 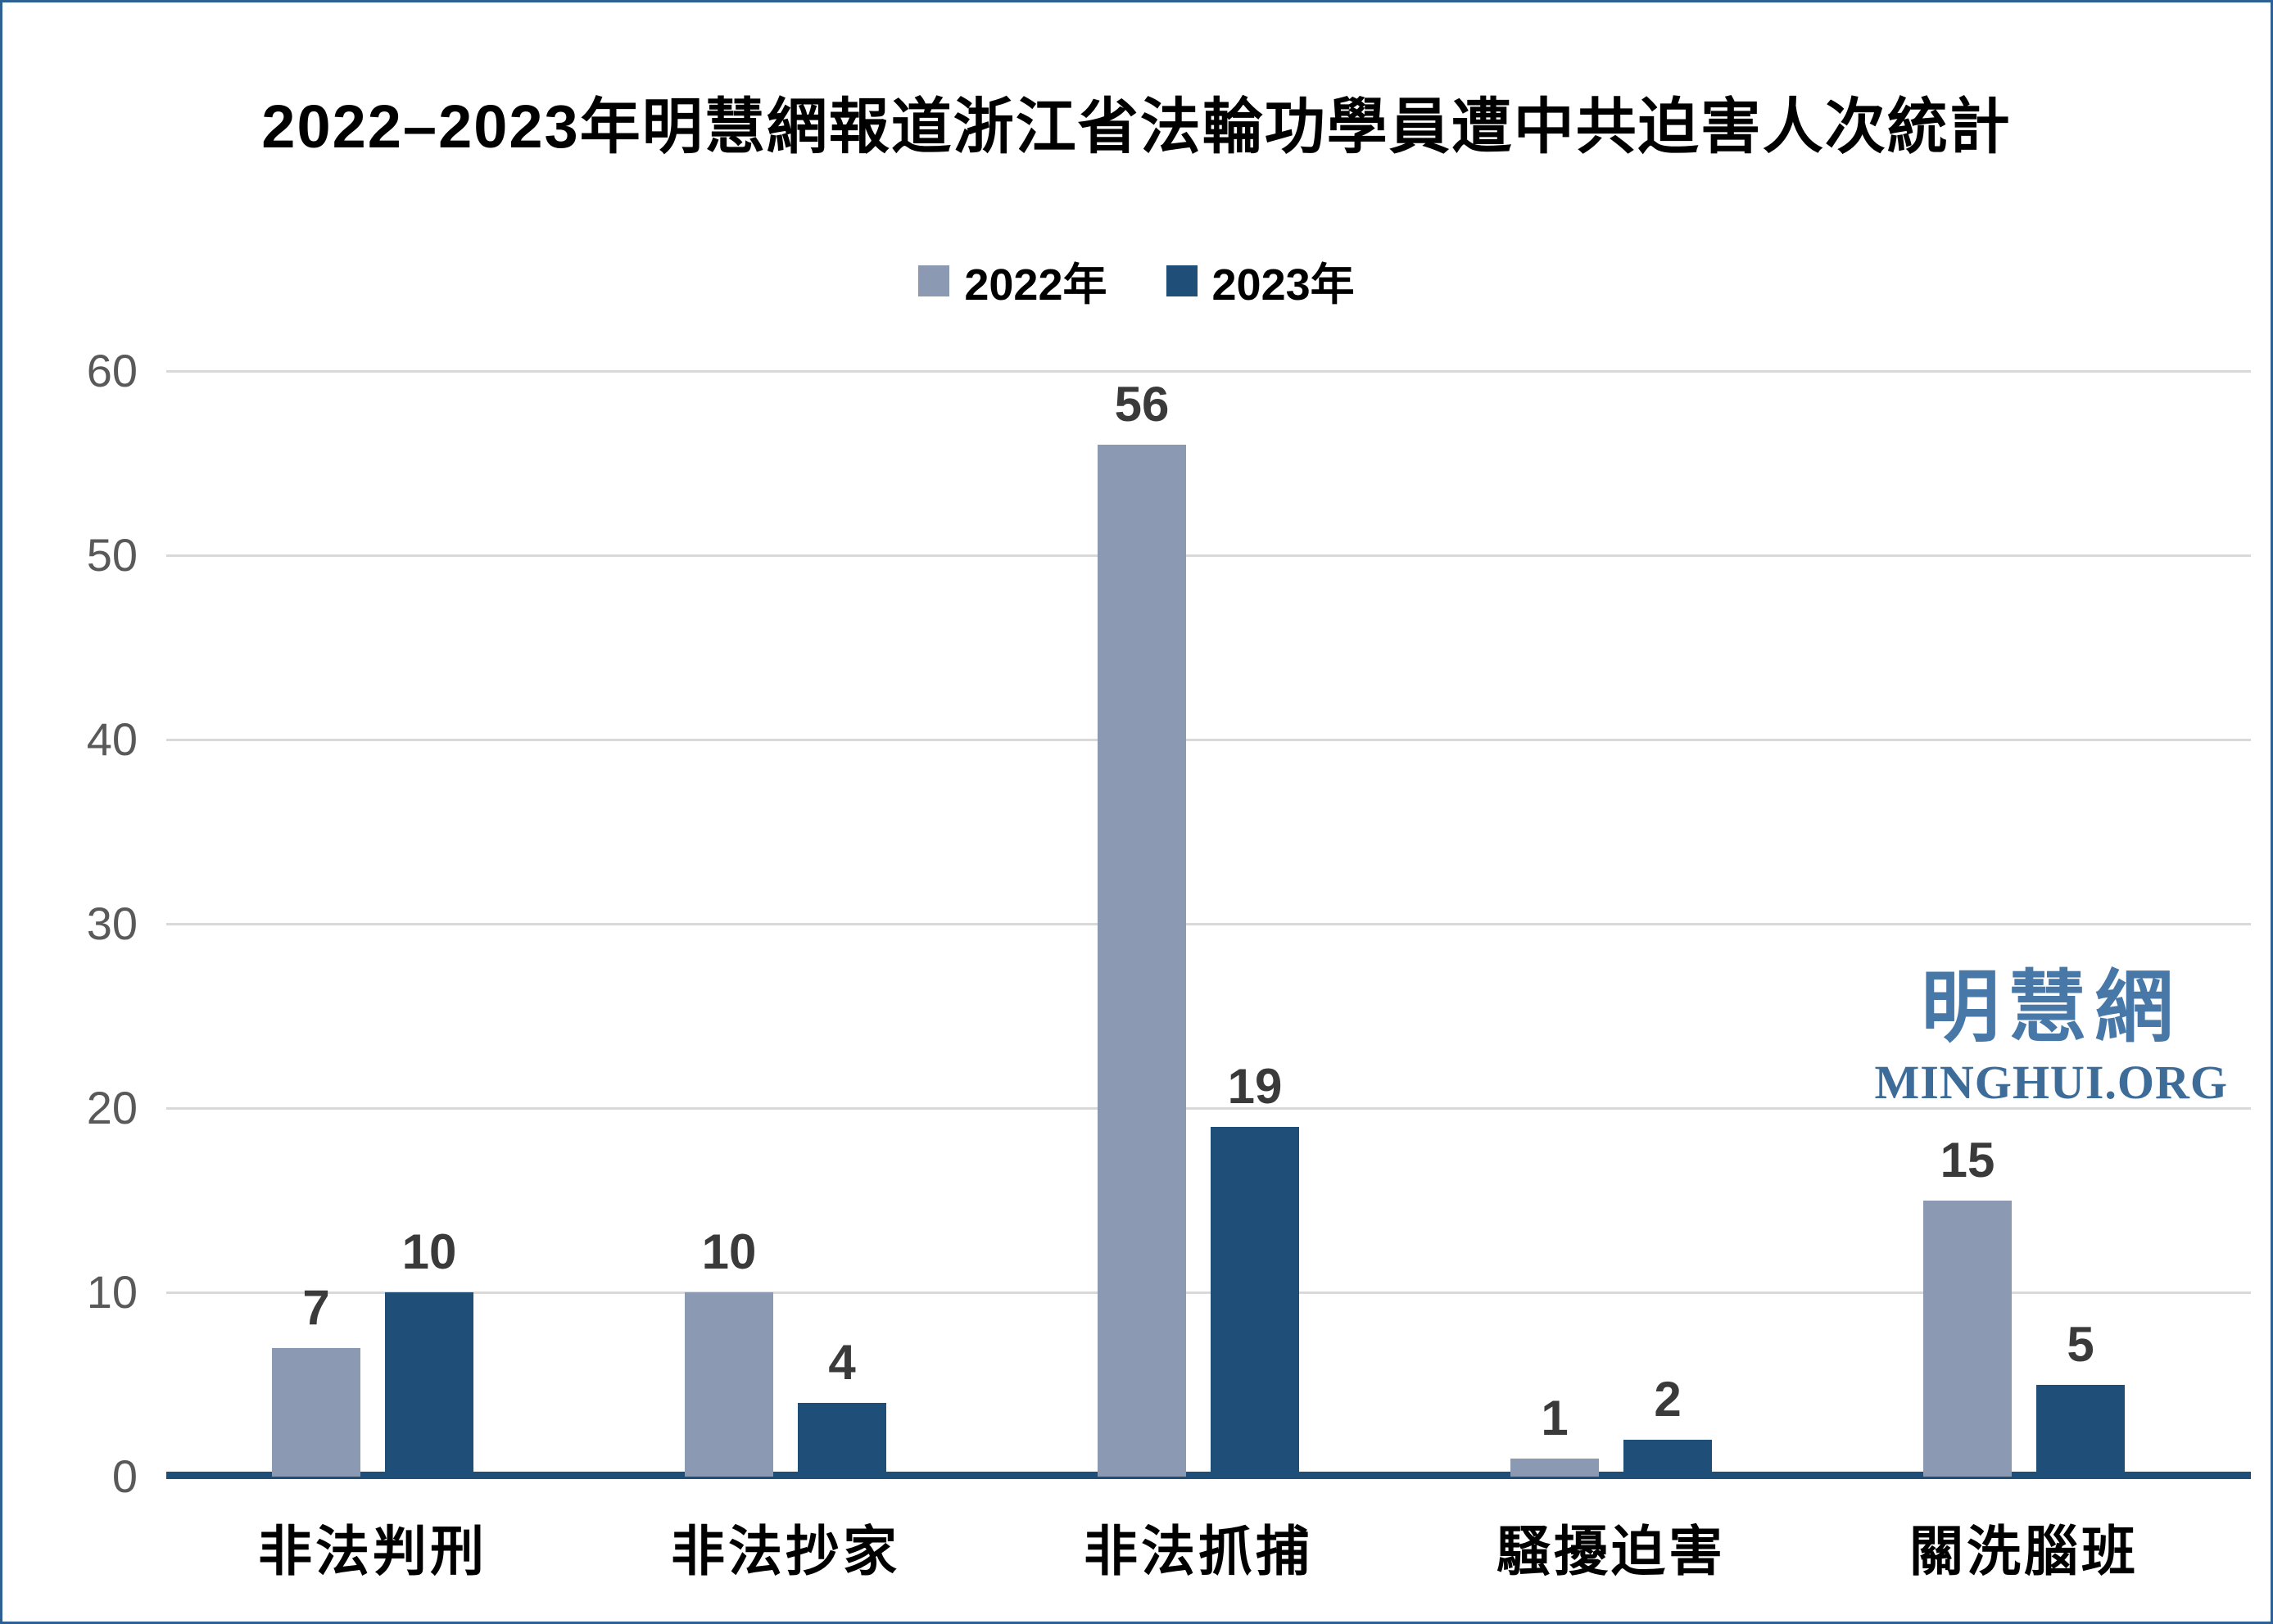 I want to click on category-label-關洗腦班: 關洗腦班, so click(x=2024, y=1551).